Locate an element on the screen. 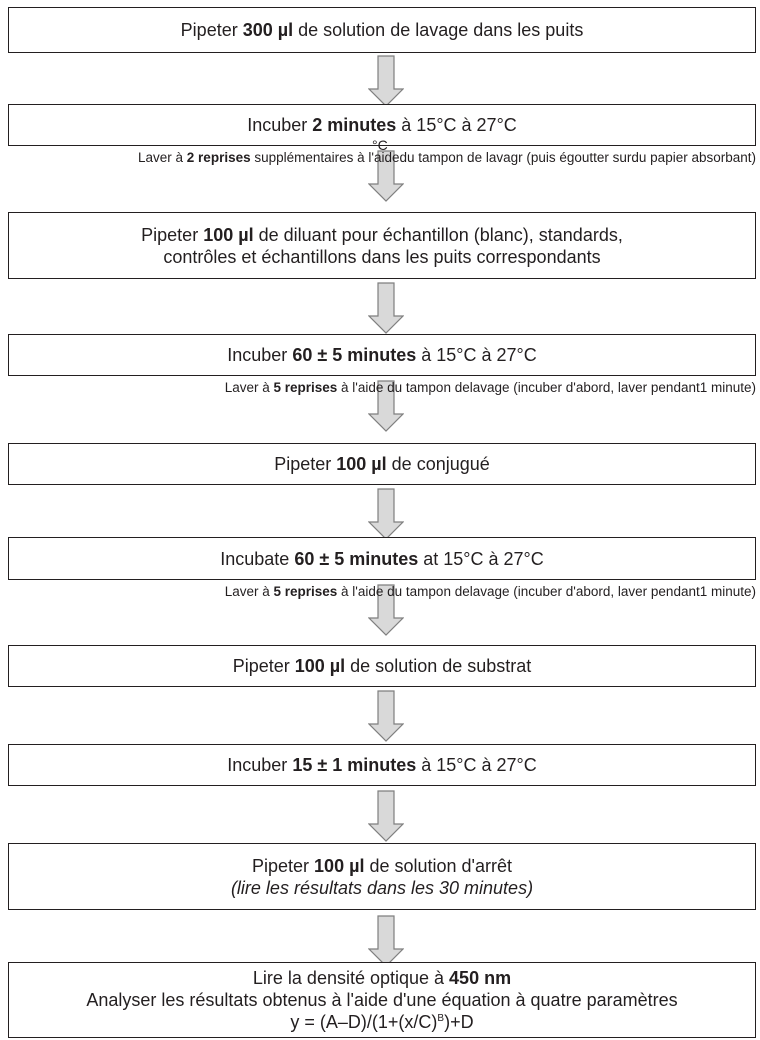 Image resolution: width=760 pixels, height=1040 pixels. text-run: de solution de lavage dans les puits is located at coordinates (438, 30).